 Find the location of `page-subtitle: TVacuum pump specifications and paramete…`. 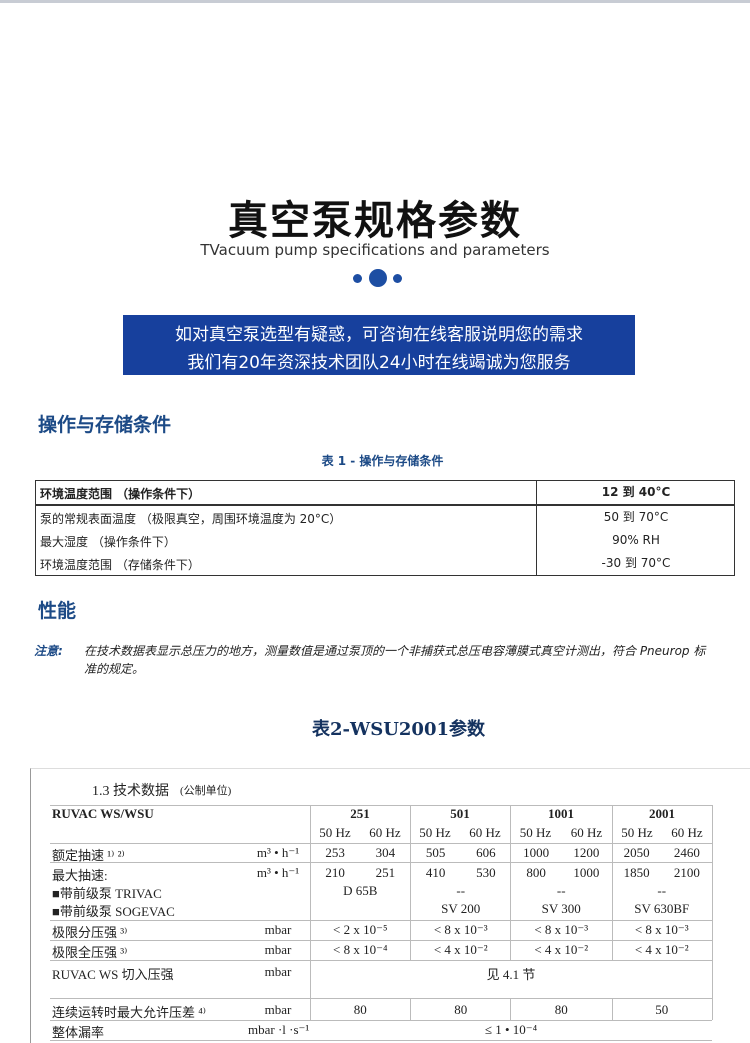

page-subtitle: TVacuum pump specifications and paramete… is located at coordinates (375, 250).